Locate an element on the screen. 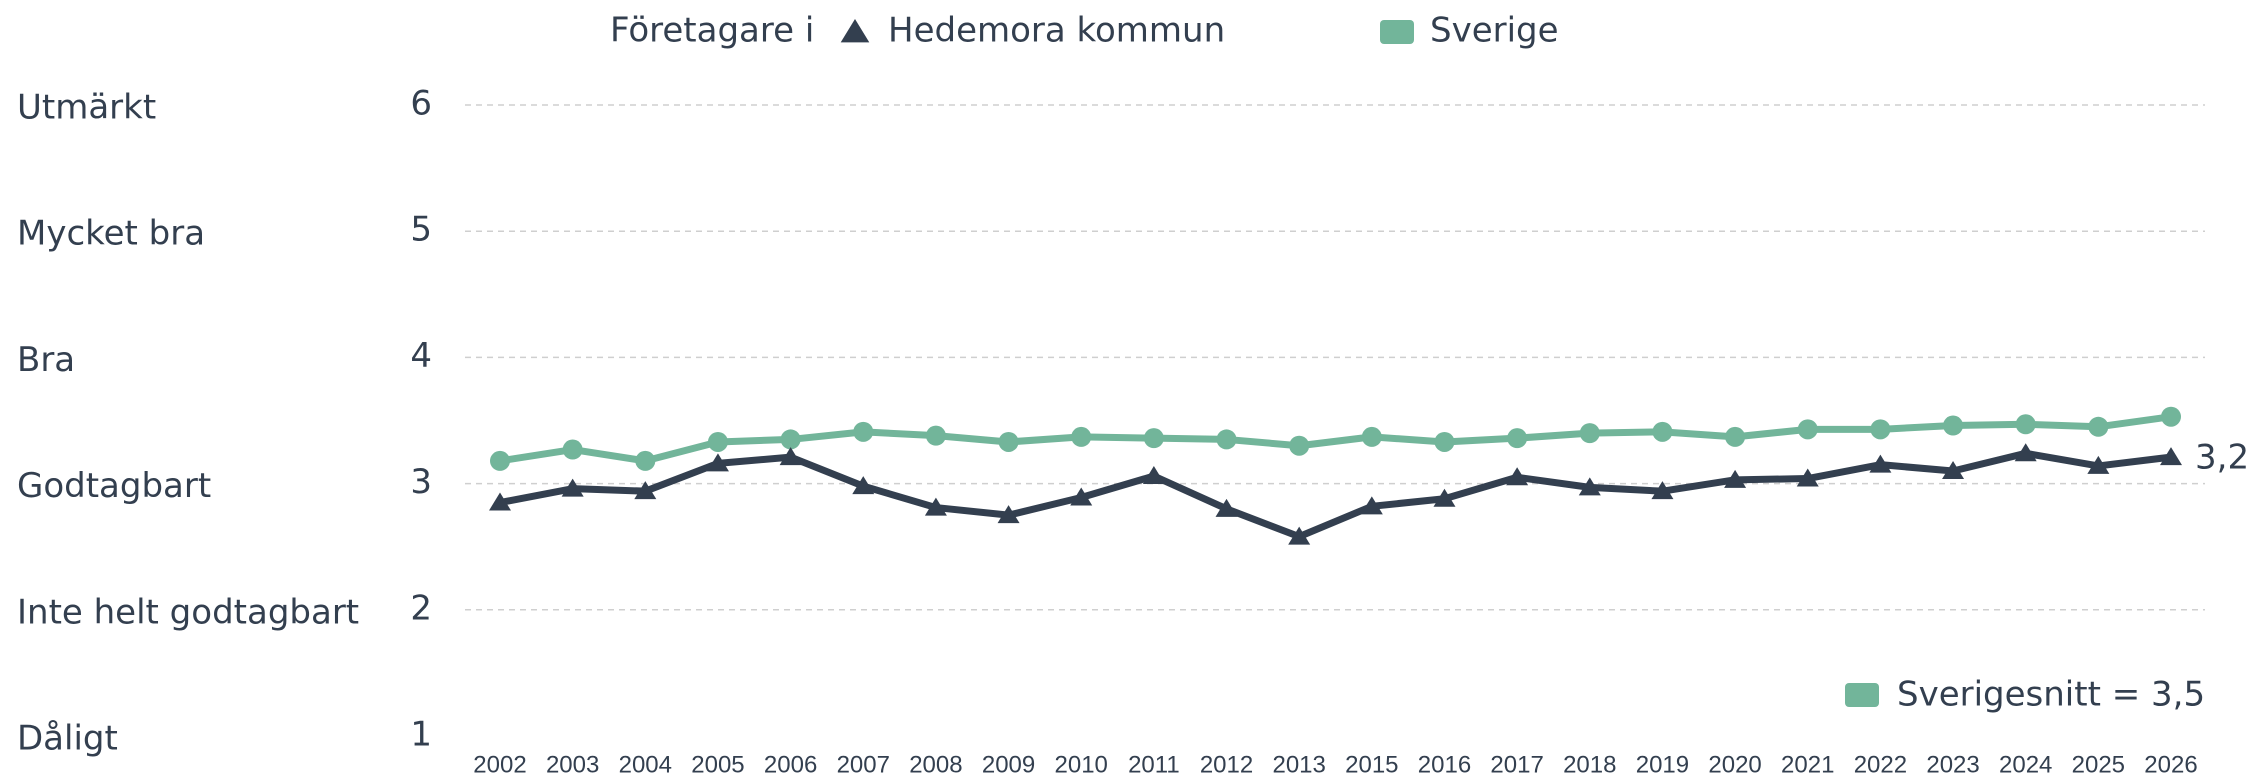 The width and height of the screenshot is (2255, 781). scale-label: Inte helt godtagbart is located at coordinates (188, 612).